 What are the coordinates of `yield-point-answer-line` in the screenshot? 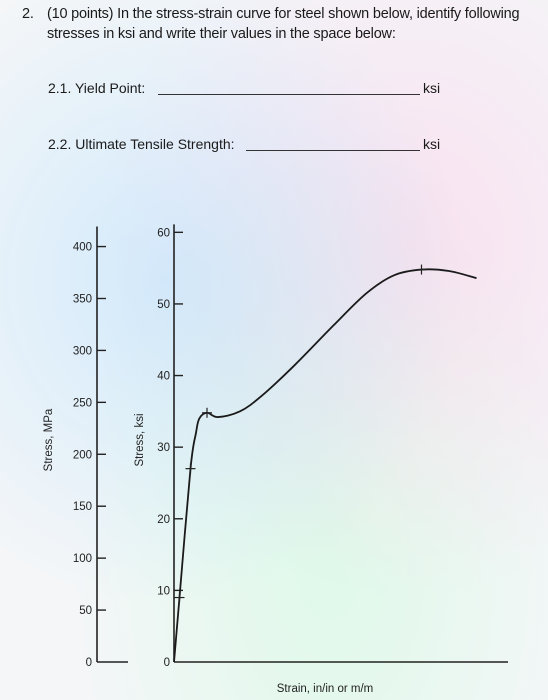 It's located at (289, 94).